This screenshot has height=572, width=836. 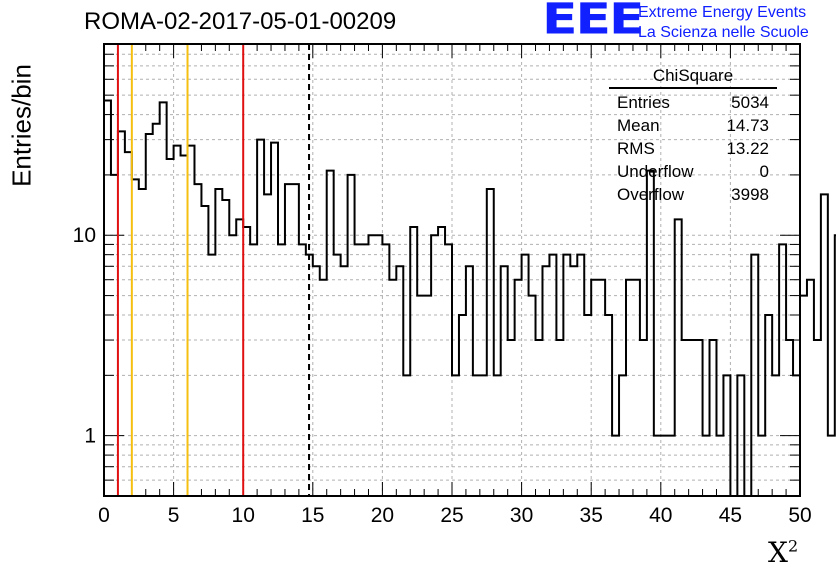 I want to click on x-tick-label: 45, so click(x=730, y=515).